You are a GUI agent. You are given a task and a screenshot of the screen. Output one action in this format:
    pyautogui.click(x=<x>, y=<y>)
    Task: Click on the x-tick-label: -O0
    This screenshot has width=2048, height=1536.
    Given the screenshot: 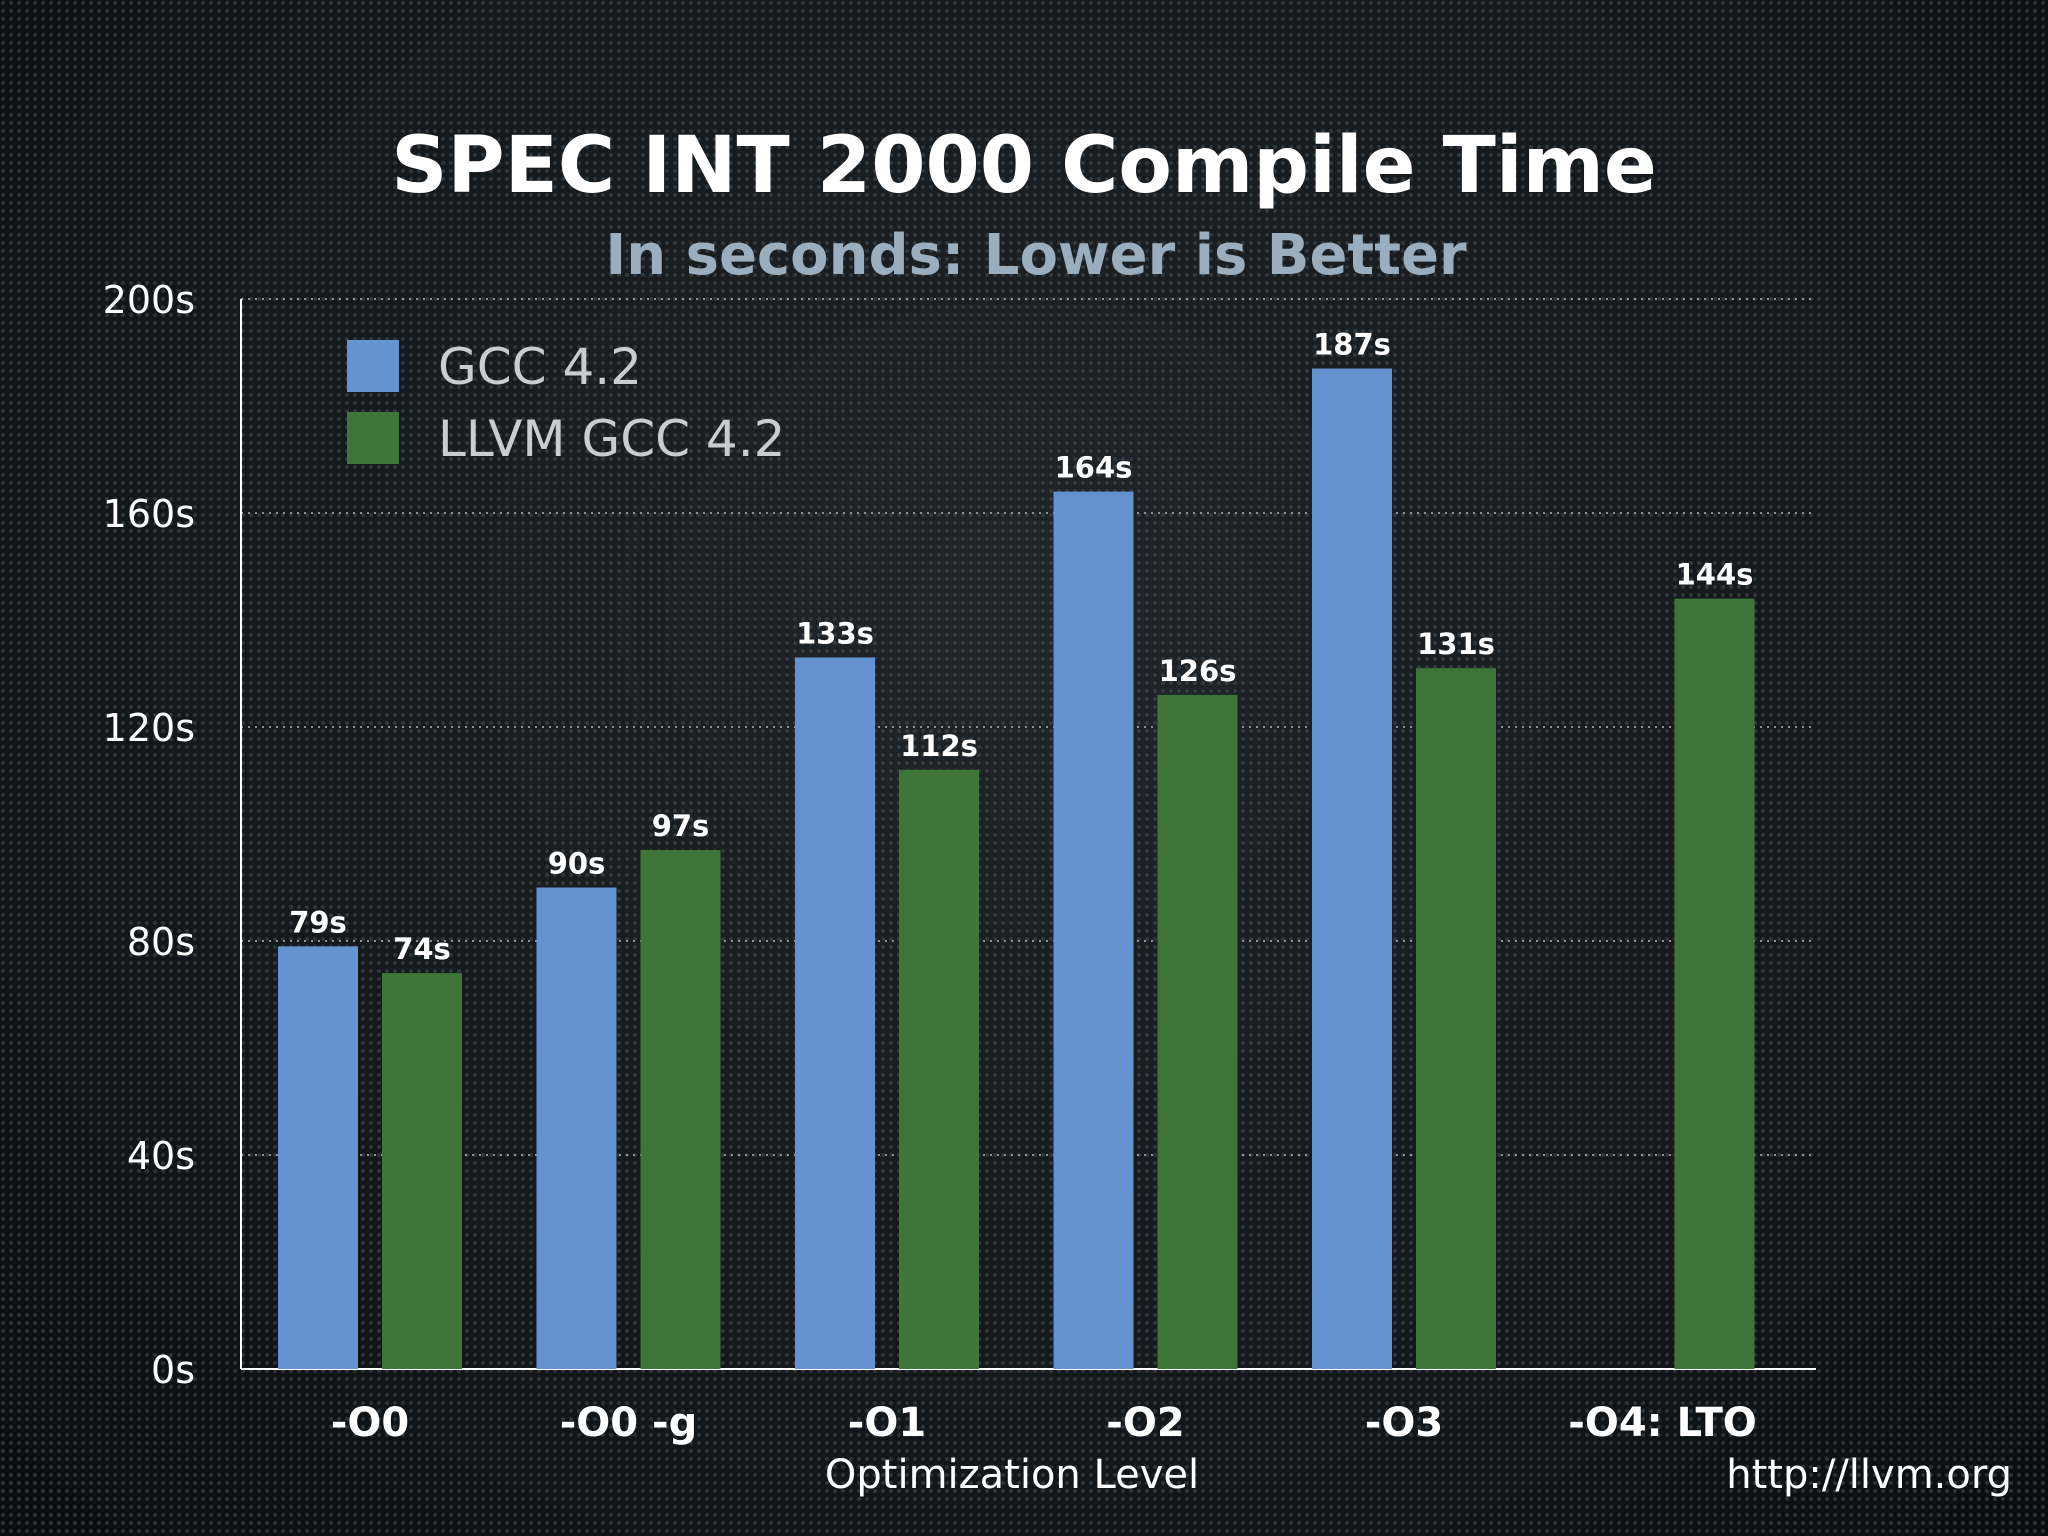 What is the action you would take?
    pyautogui.click(x=370, y=1423)
    